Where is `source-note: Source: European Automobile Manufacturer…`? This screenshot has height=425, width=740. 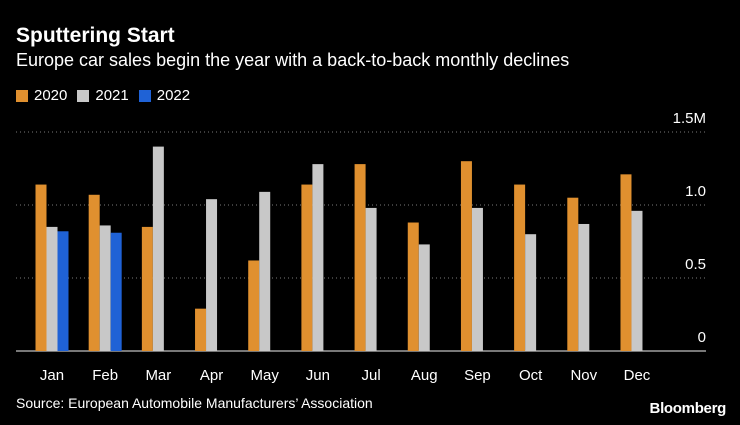
source-note: Source: European Automobile Manufacturer… is located at coordinates (194, 403).